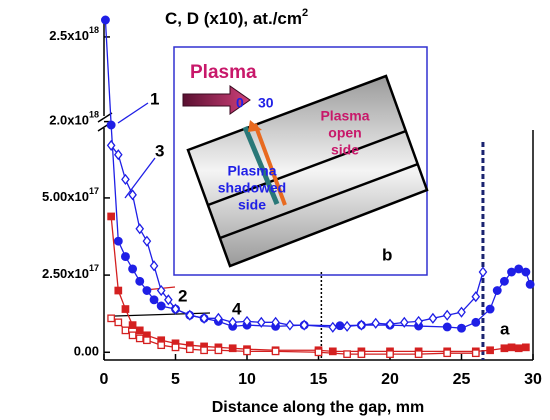 Image resolution: width=550 pixels, height=420 pixels. I want to click on y-tick-label: 2.5x10¹⁸, so click(74, 34).